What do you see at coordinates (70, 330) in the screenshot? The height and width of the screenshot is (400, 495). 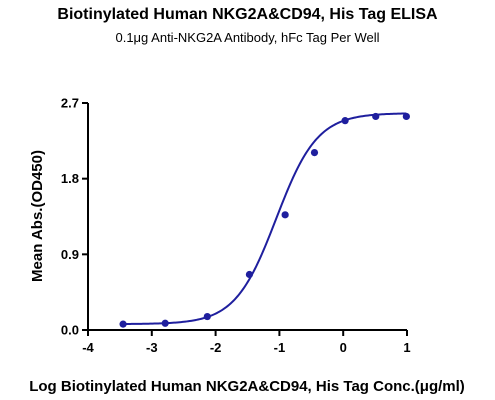 I see `y-tick-label: 0.0` at bounding box center [70, 330].